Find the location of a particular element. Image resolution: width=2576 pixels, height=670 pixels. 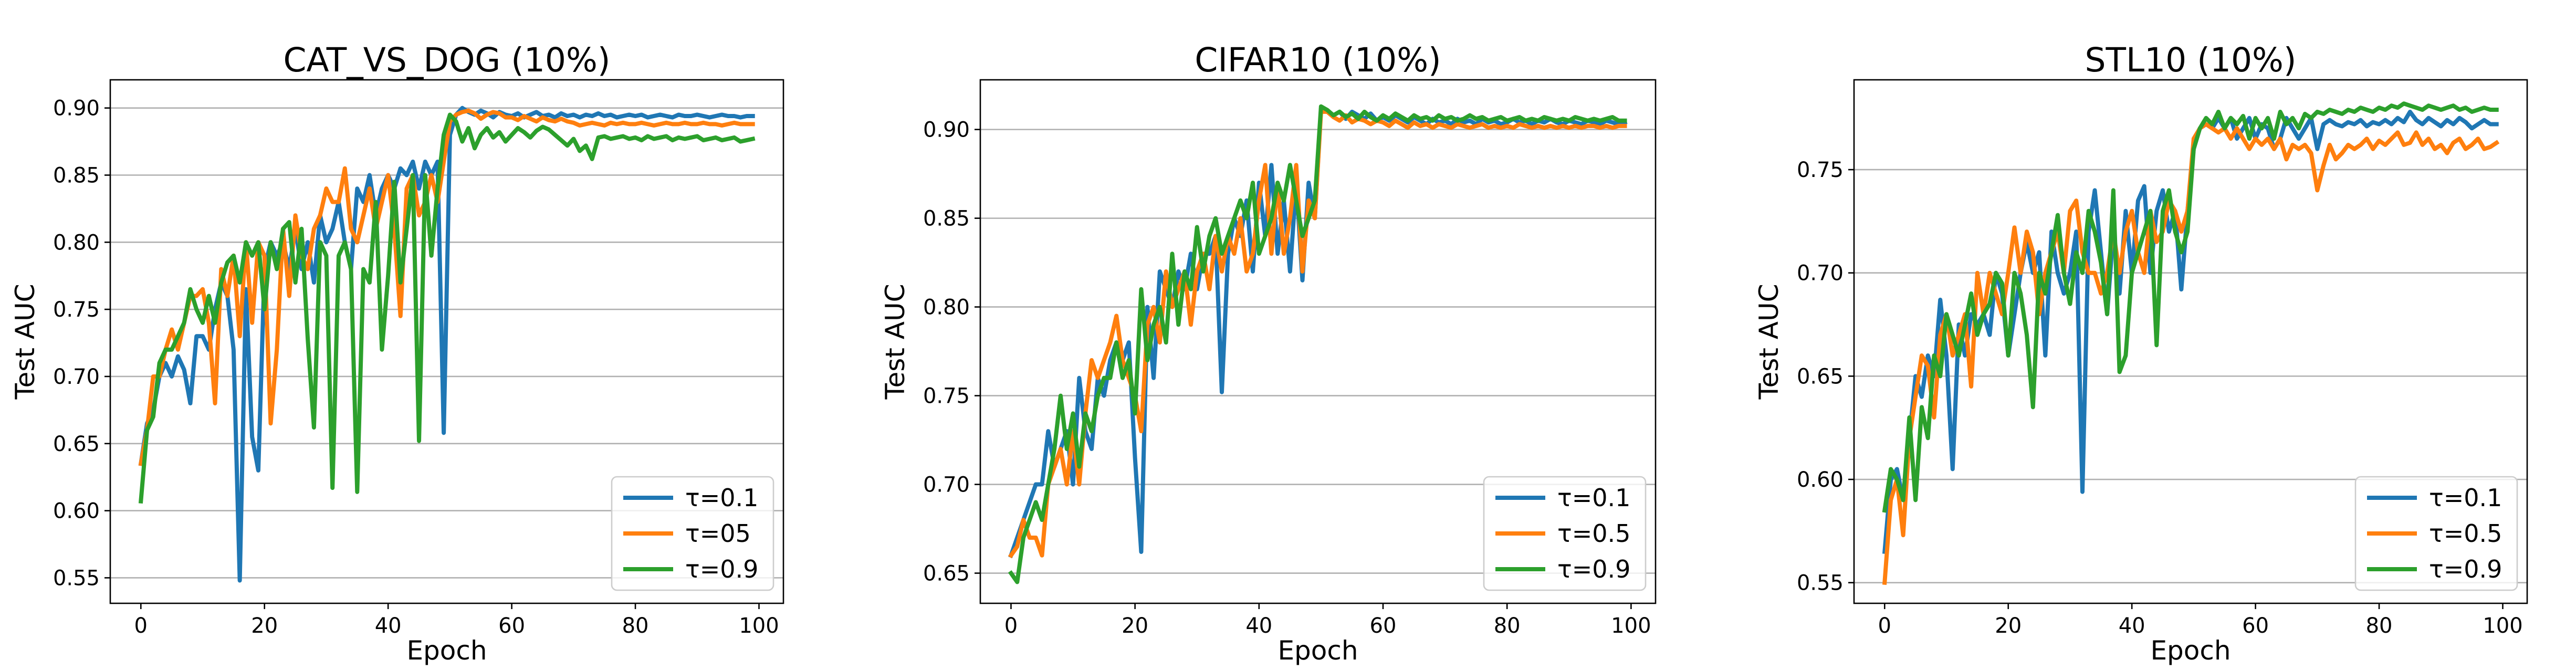

chart-title: CIFAR10 (10%) is located at coordinates (1318, 60).